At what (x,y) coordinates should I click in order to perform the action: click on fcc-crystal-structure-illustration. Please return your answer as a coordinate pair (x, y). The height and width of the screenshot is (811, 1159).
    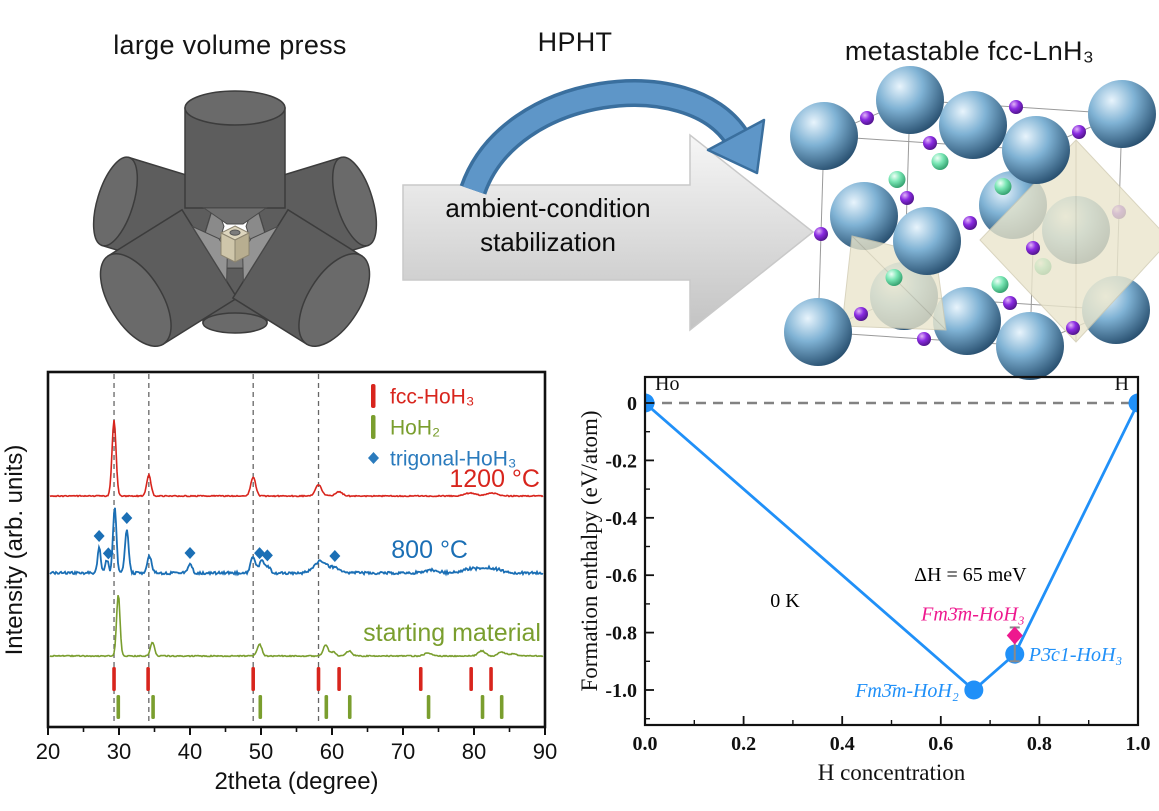
    Looking at the image, I should click on (971, 223).